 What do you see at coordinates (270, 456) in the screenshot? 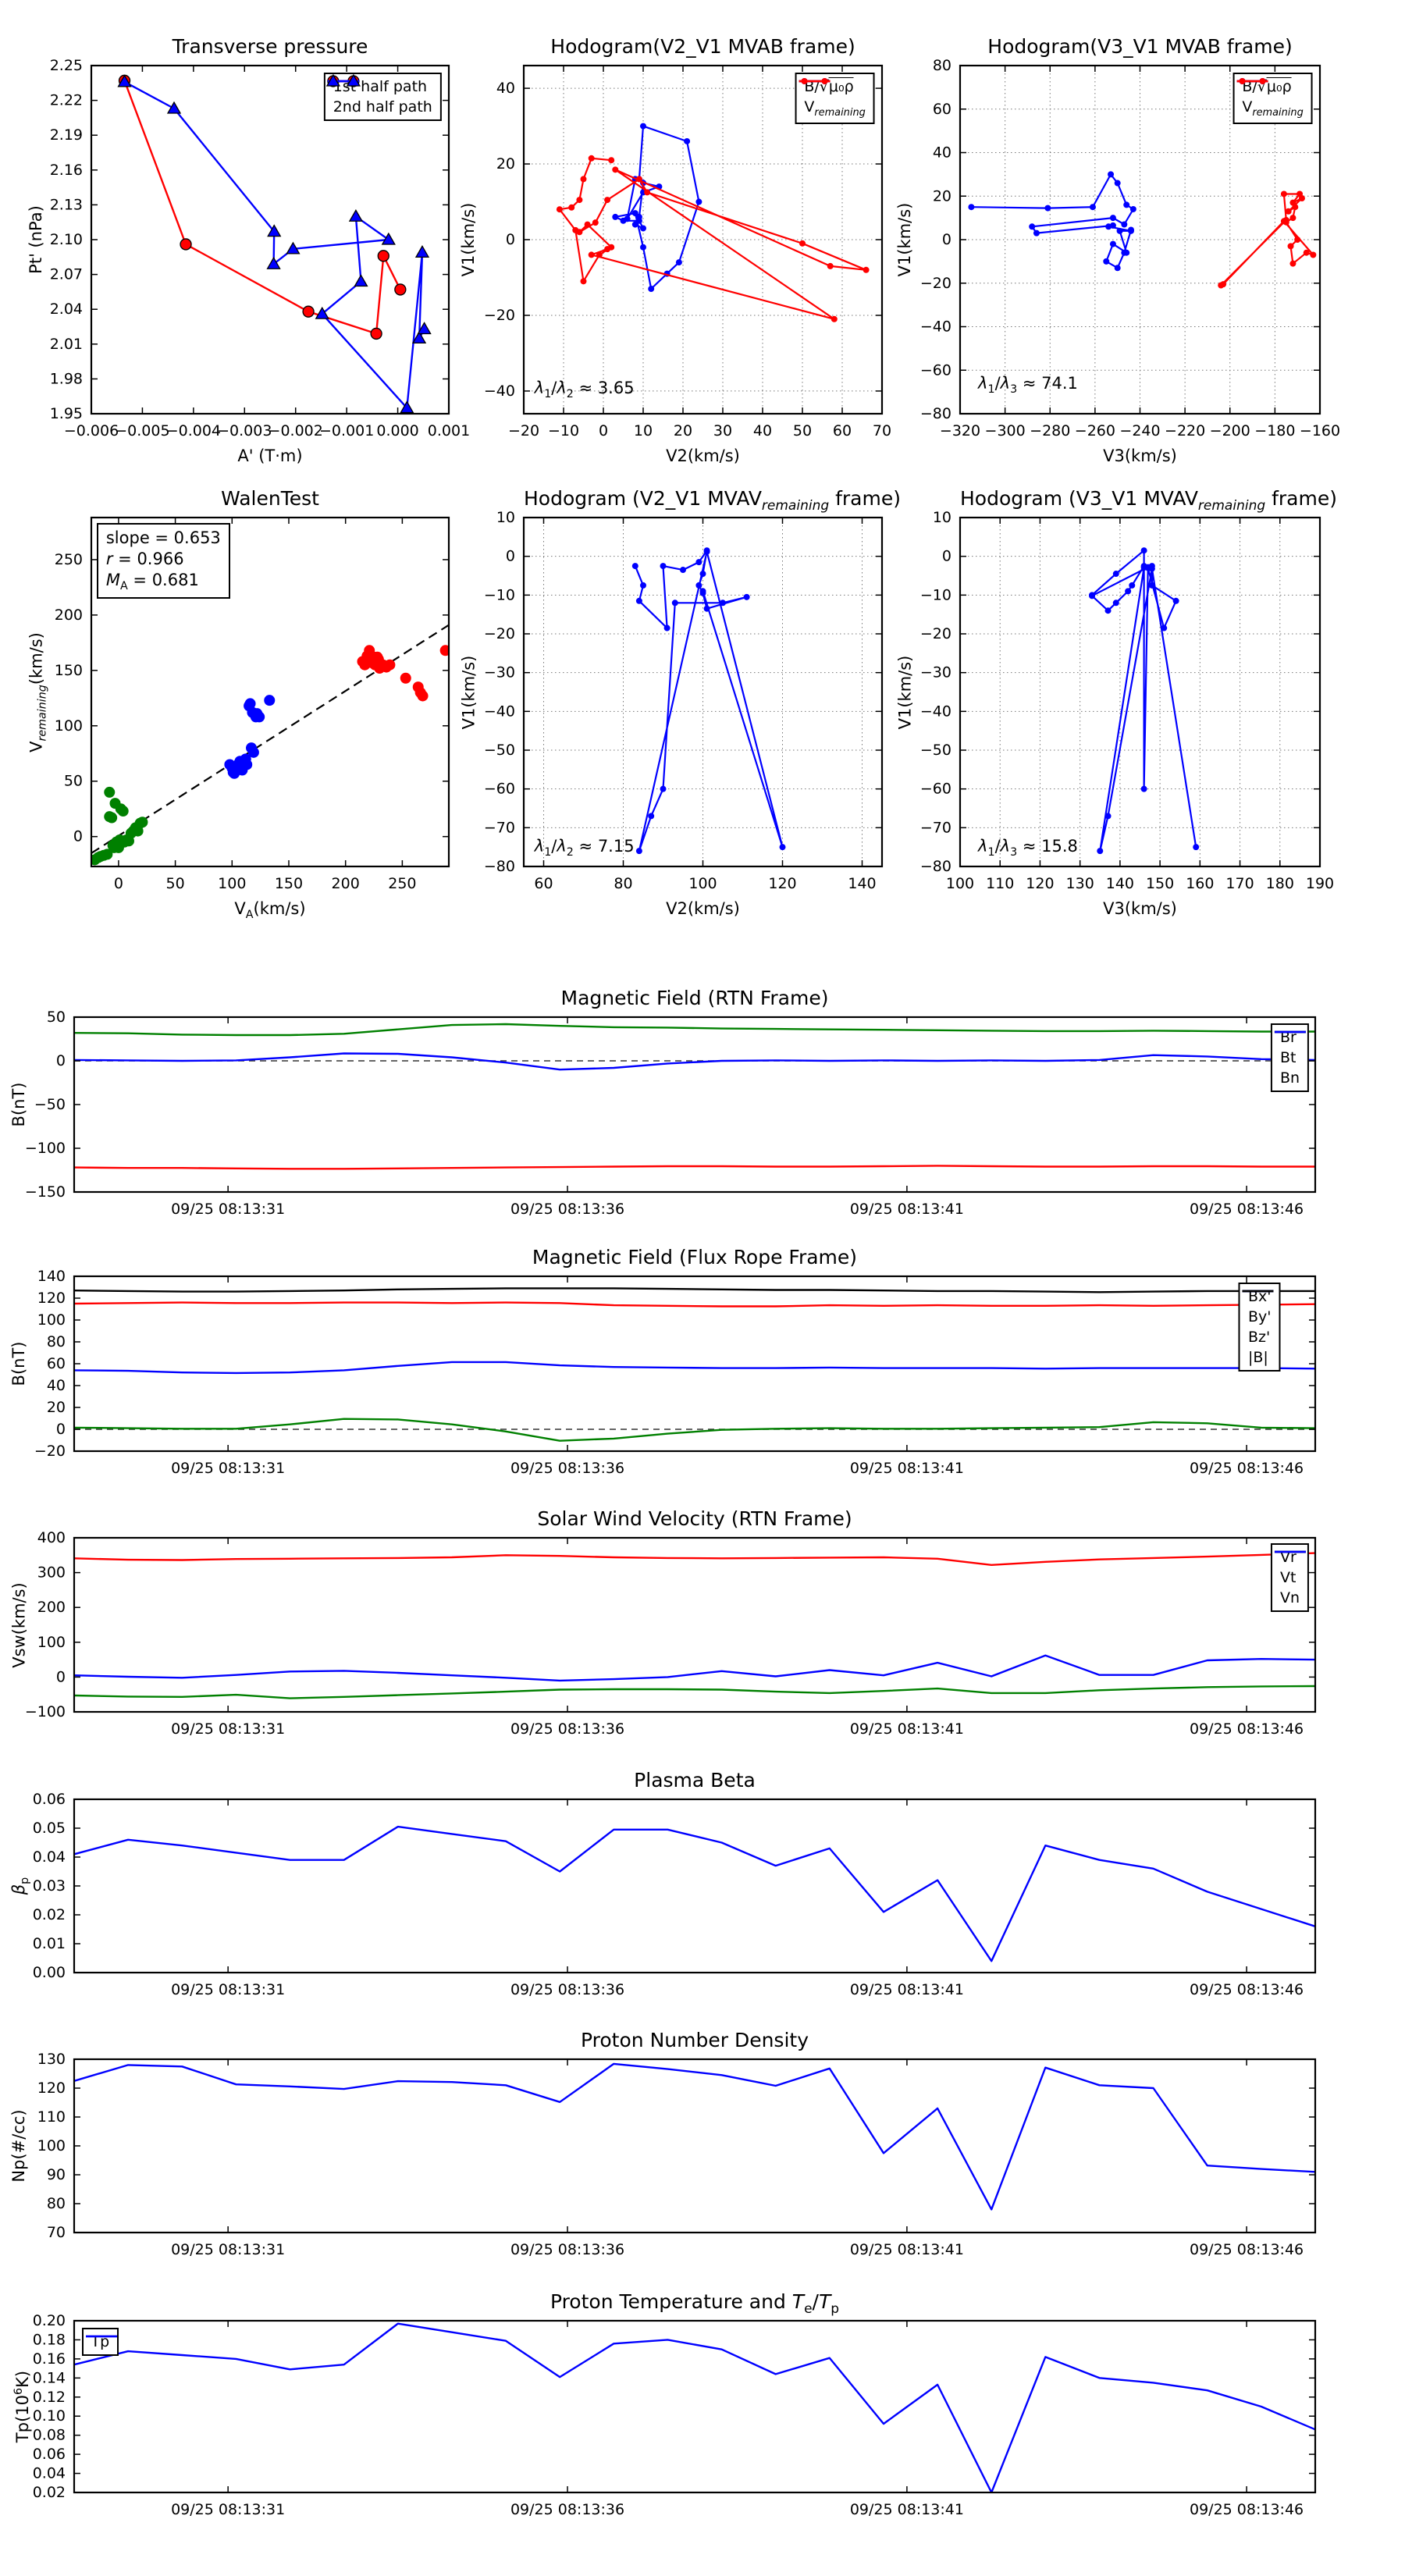
I see `x-axis-label: A' (T·m)` at bounding box center [270, 456].